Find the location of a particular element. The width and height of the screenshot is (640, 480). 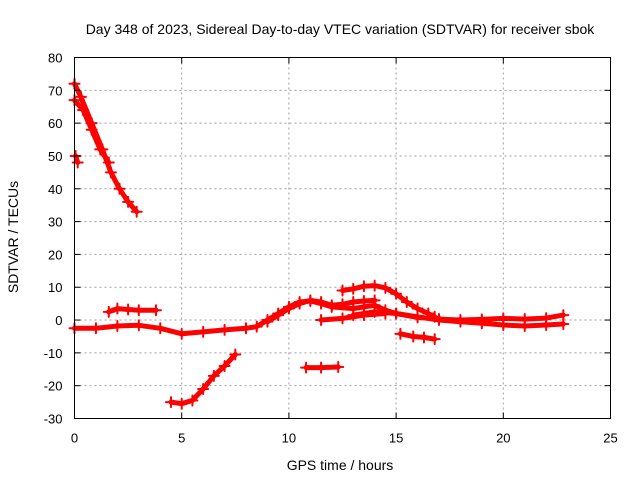

y-tick-label: 70 is located at coordinates (55, 90).